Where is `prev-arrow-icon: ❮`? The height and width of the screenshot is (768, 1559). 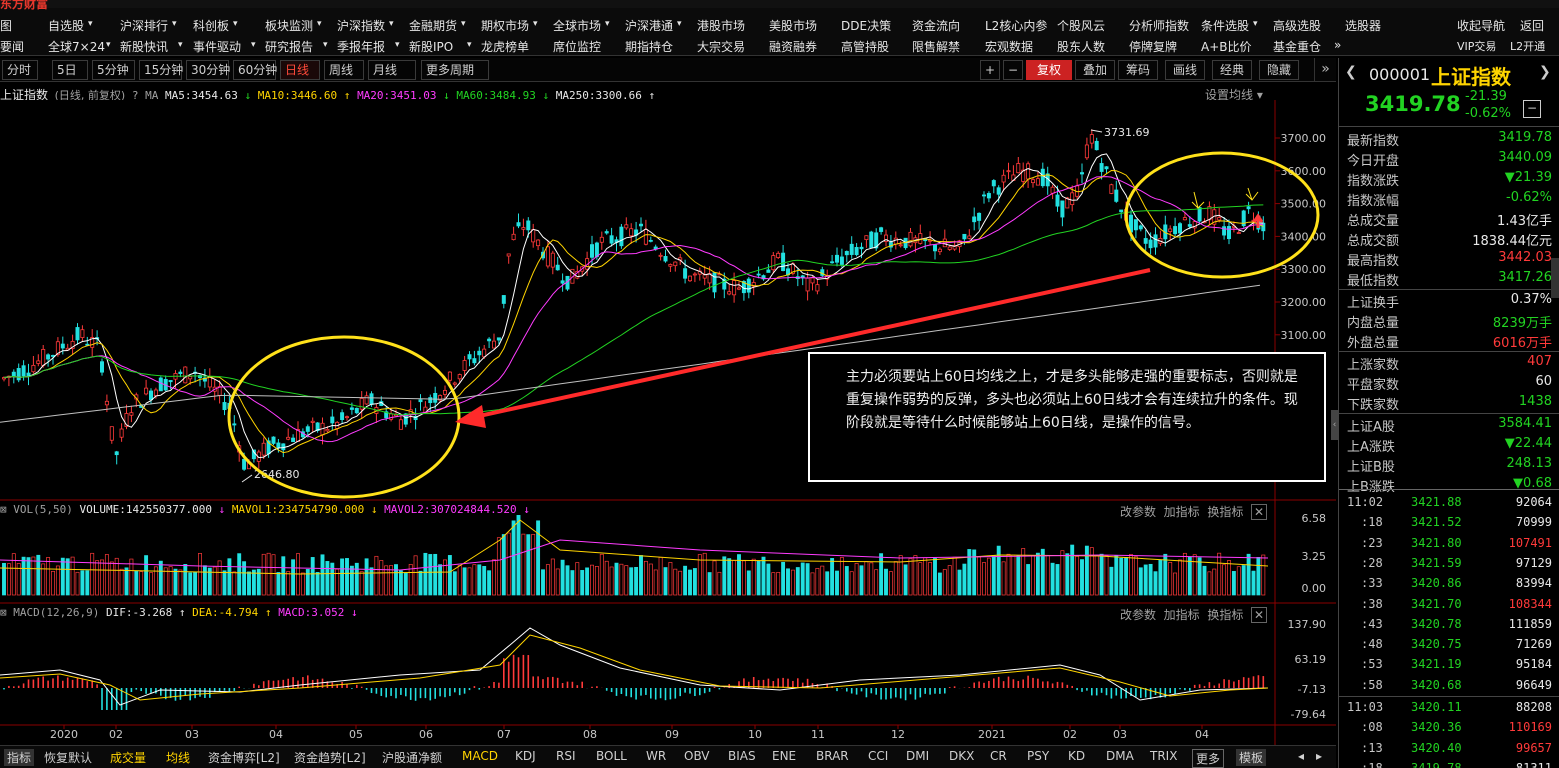 prev-arrow-icon: ❮ is located at coordinates (1351, 72).